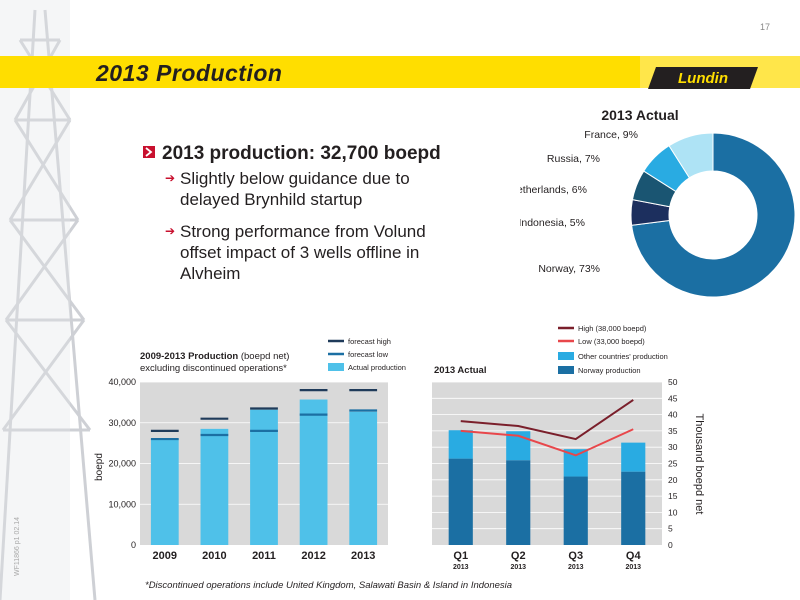 The height and width of the screenshot is (600, 800). I want to click on svg-text: Lundin, so click(703, 78).